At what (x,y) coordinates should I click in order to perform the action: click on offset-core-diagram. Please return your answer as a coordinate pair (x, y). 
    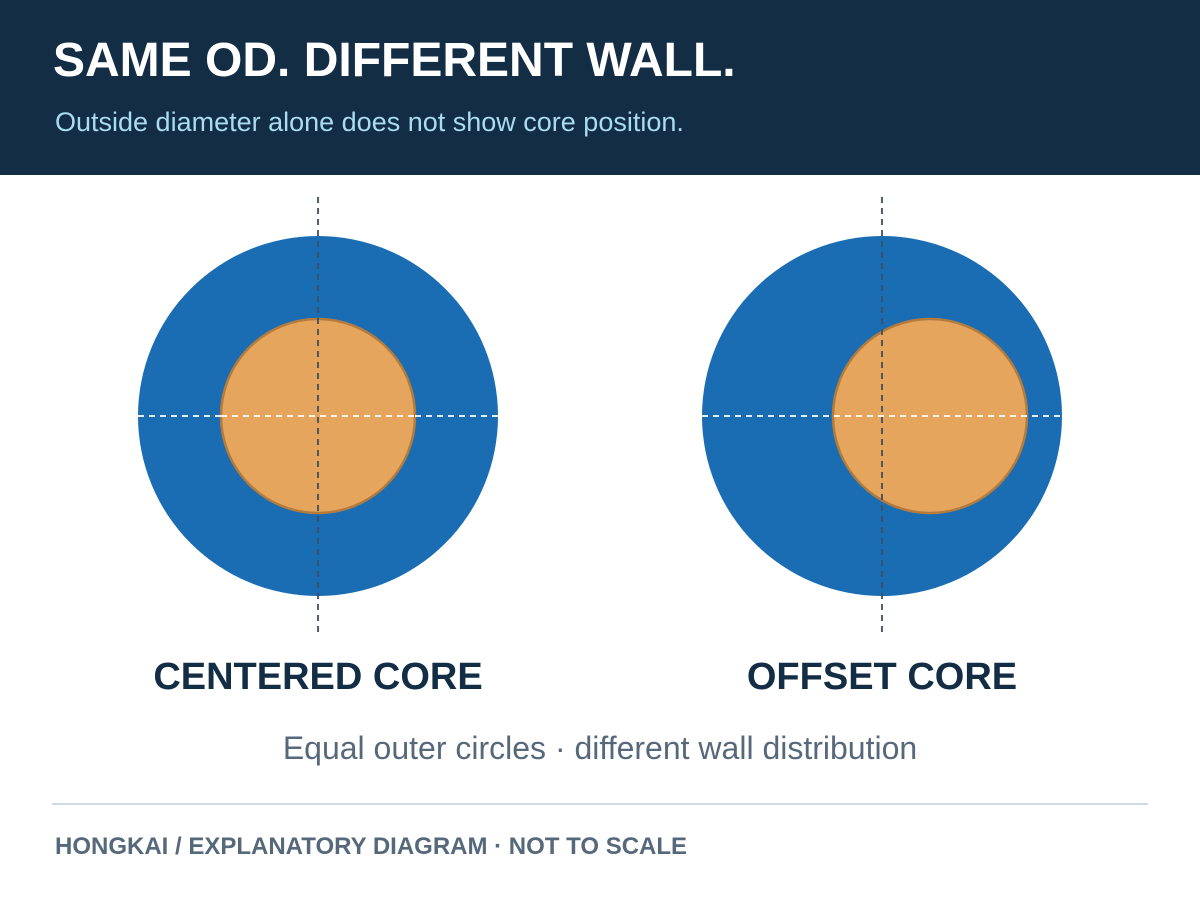
    Looking at the image, I should click on (882, 417).